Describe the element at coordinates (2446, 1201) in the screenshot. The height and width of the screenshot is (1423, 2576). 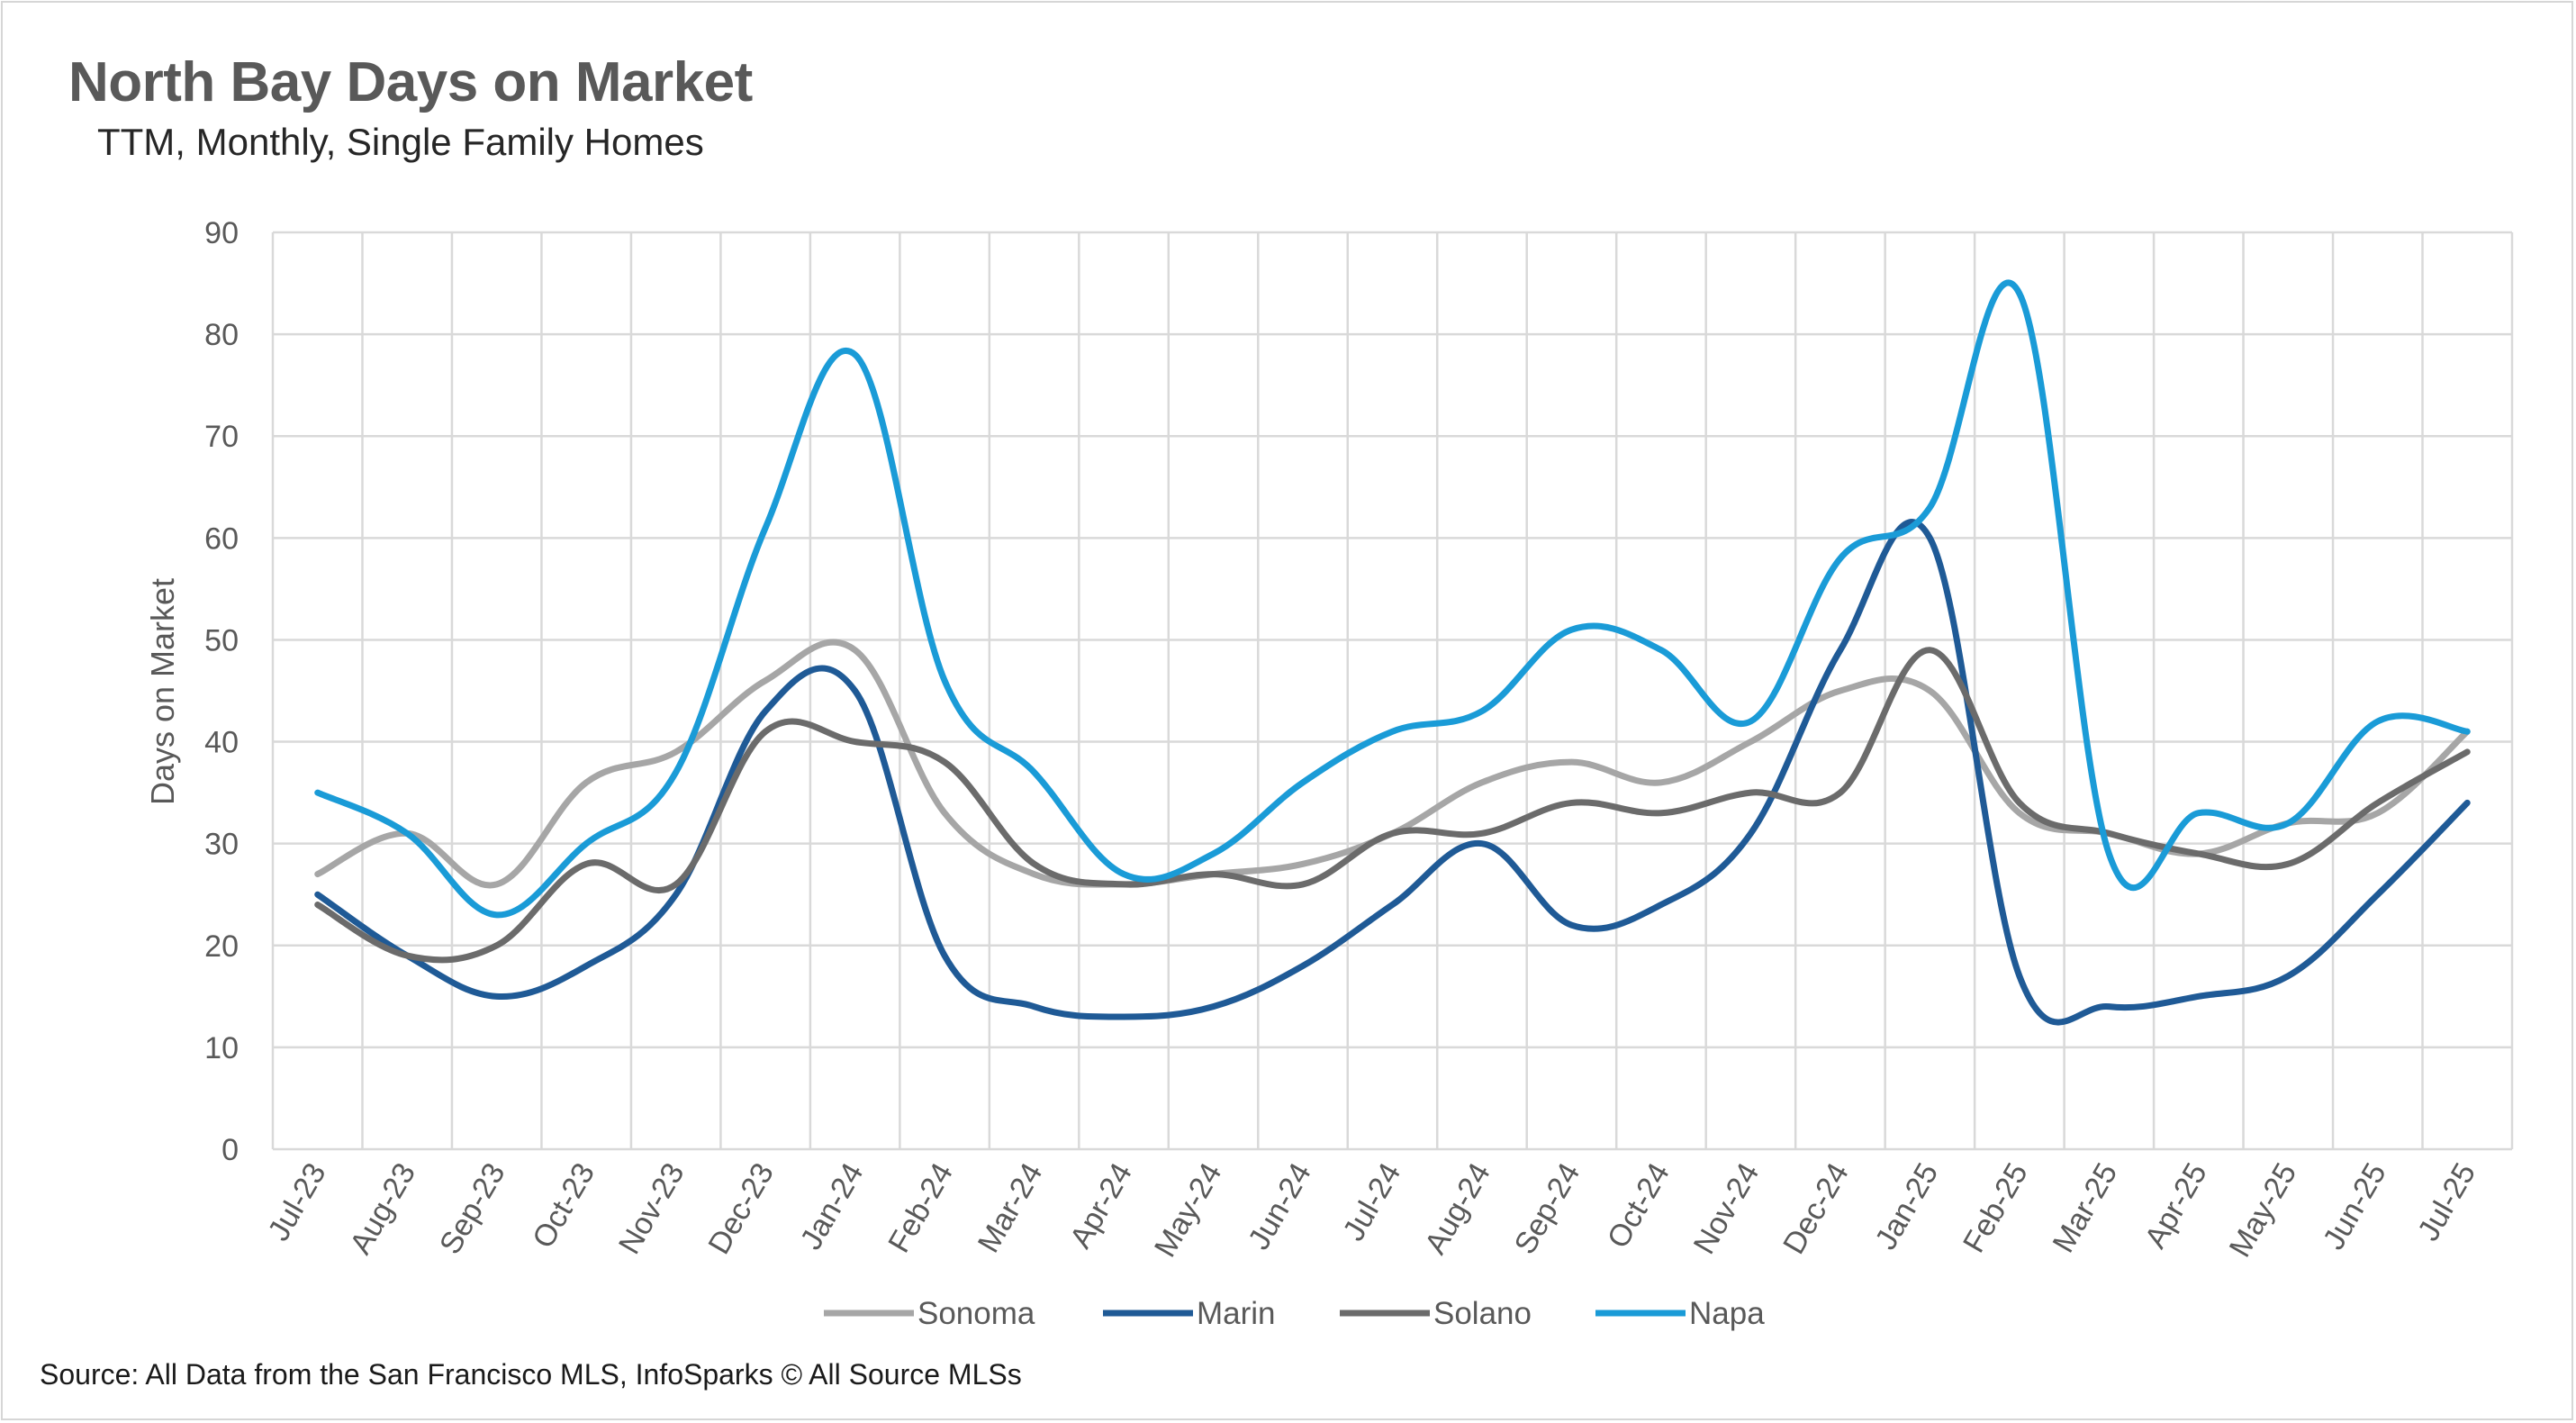
I see `x-tick-label: Jul-25` at that location.